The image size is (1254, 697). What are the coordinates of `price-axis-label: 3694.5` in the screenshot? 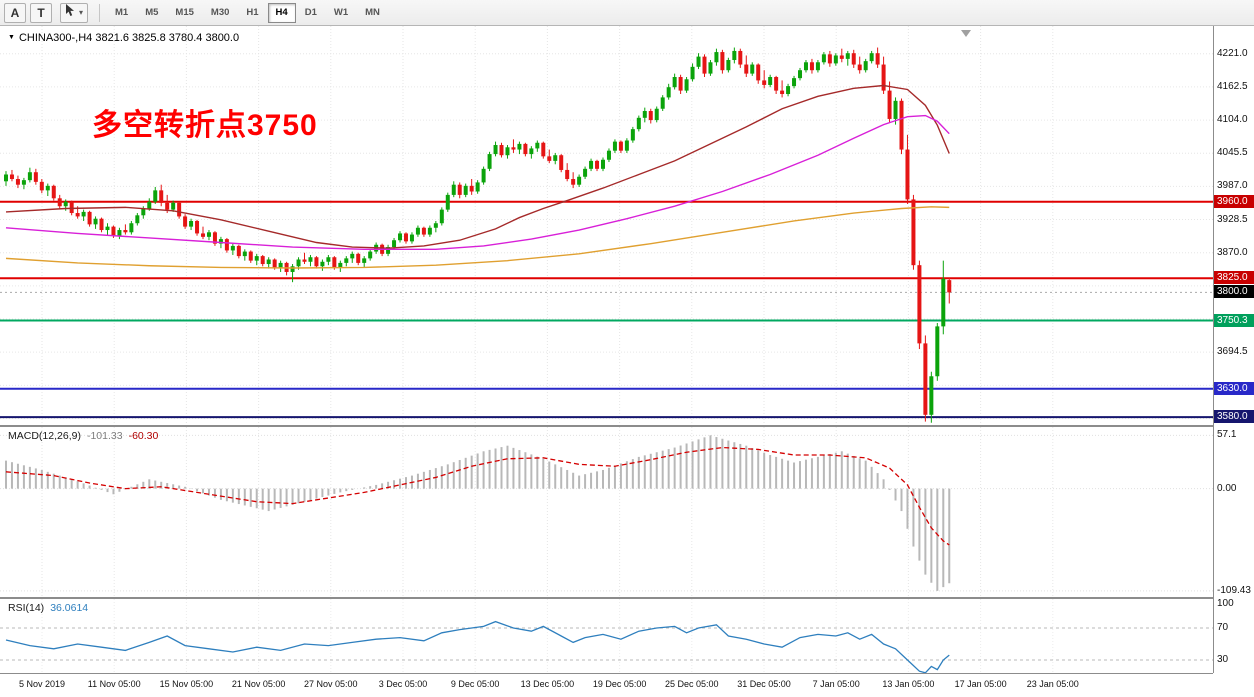 It's located at (1232, 352).